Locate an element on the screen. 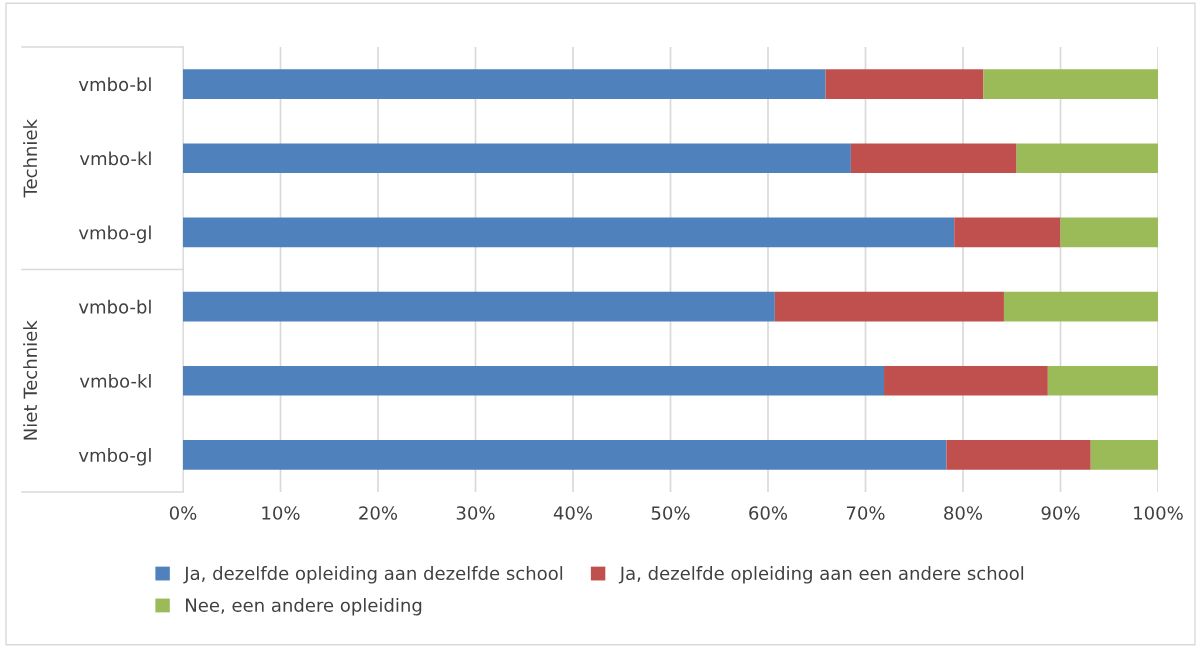  text: Niet Techniek is located at coordinates (30, 380).